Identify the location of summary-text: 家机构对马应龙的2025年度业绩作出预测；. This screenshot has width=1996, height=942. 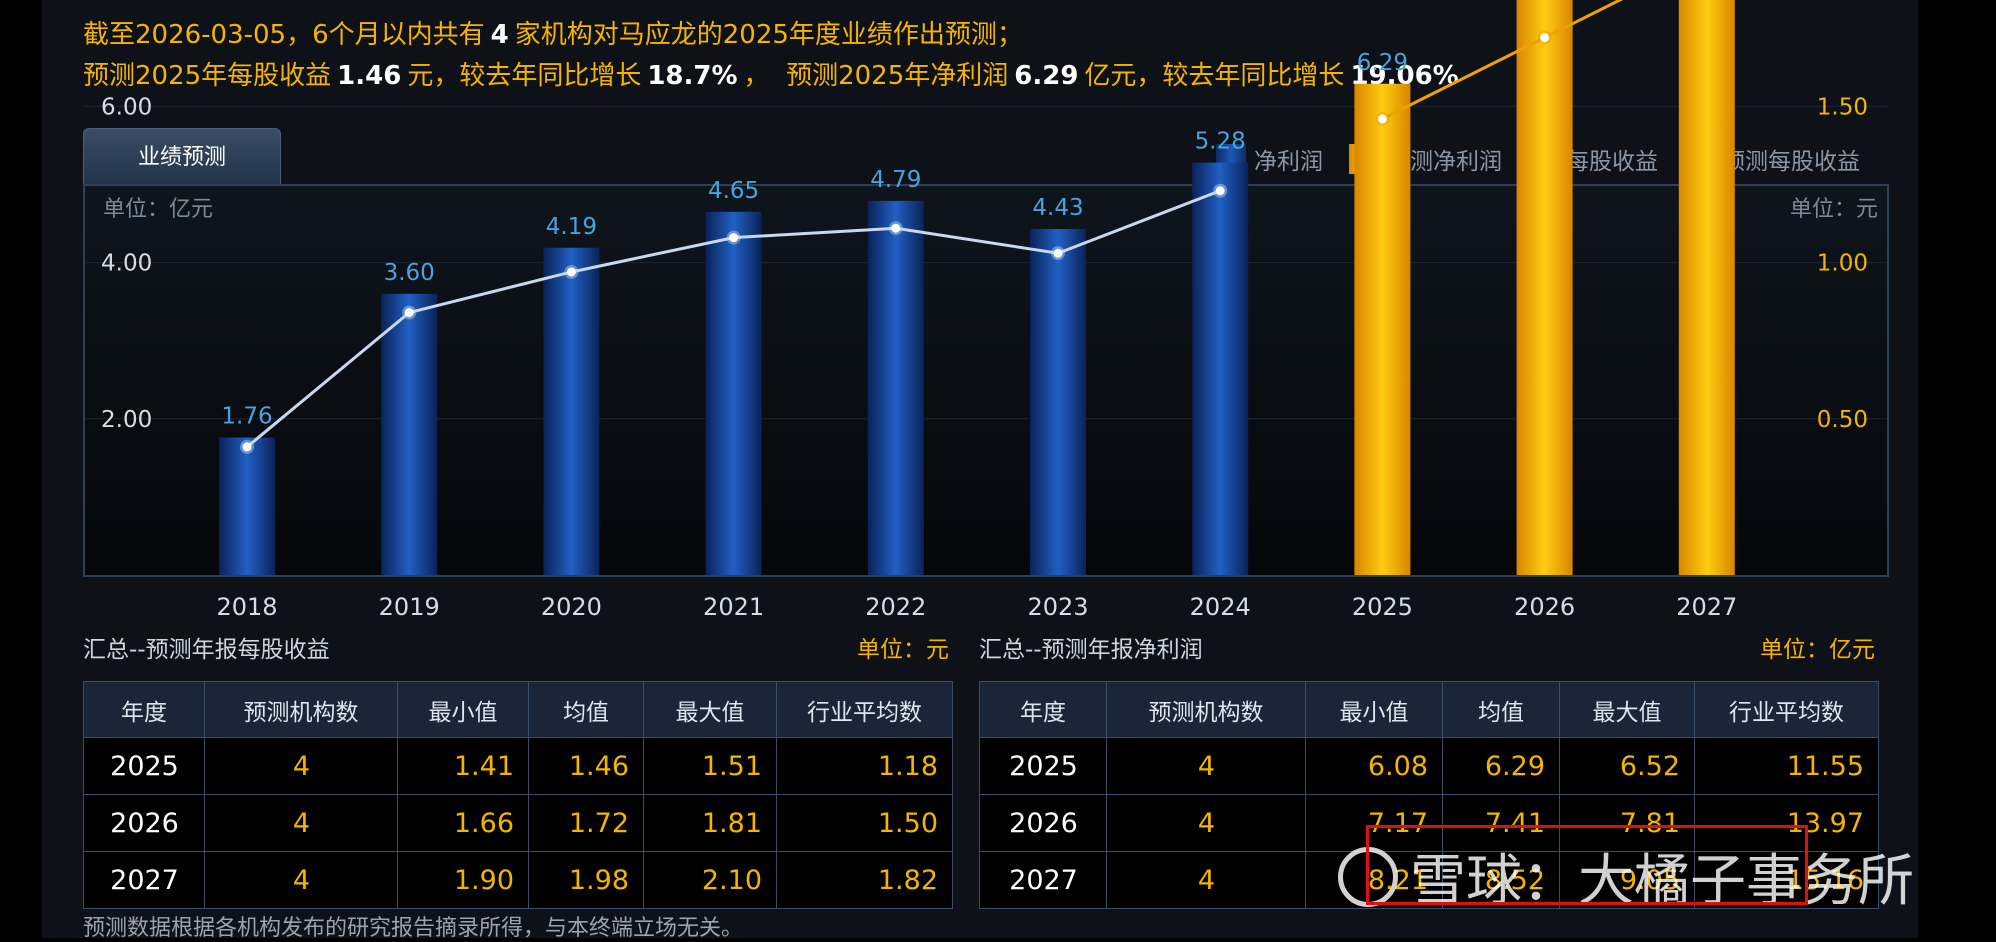
(768, 35).